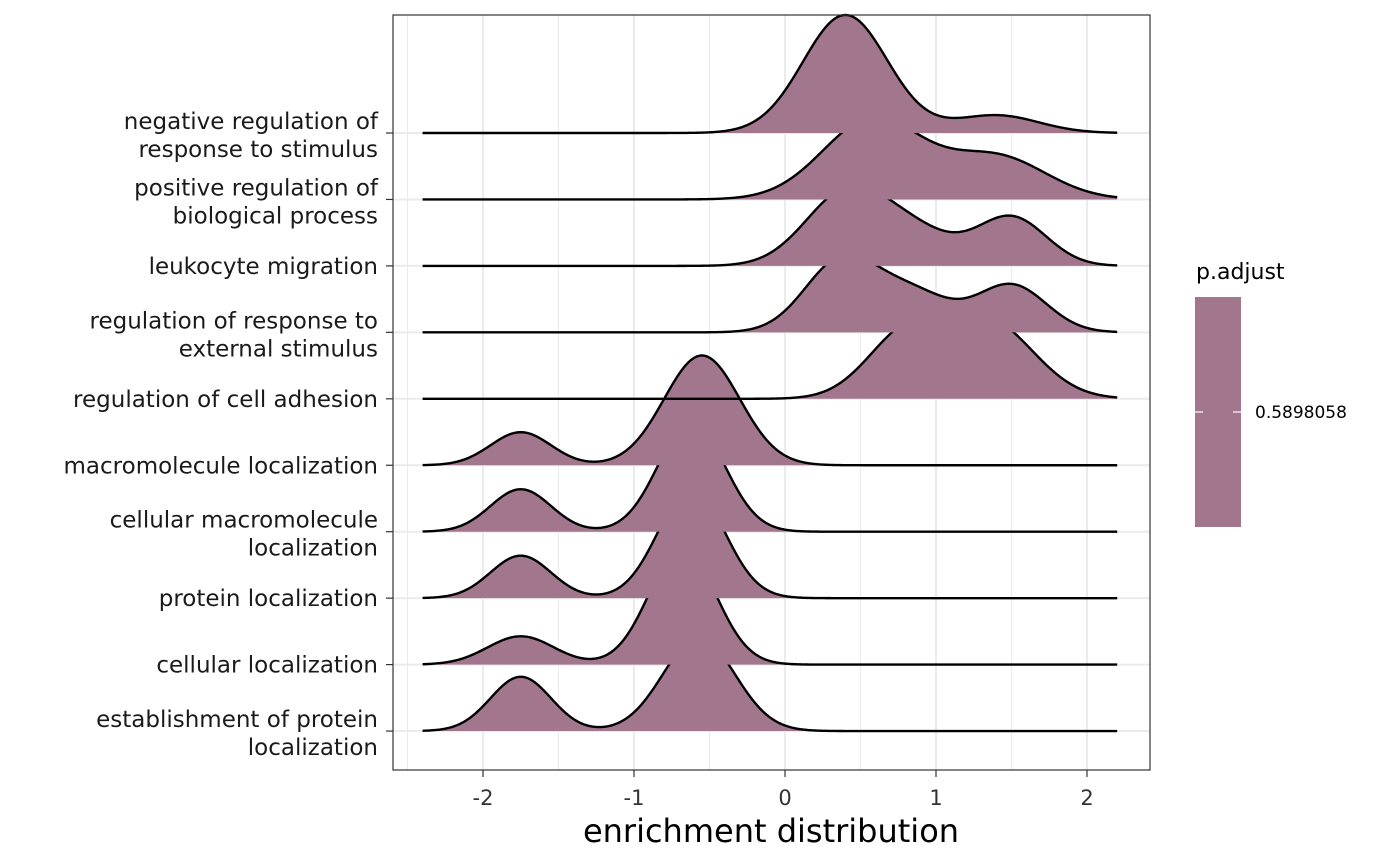  I want to click on category-label: cellular macromolecule localization, so click(244, 535).